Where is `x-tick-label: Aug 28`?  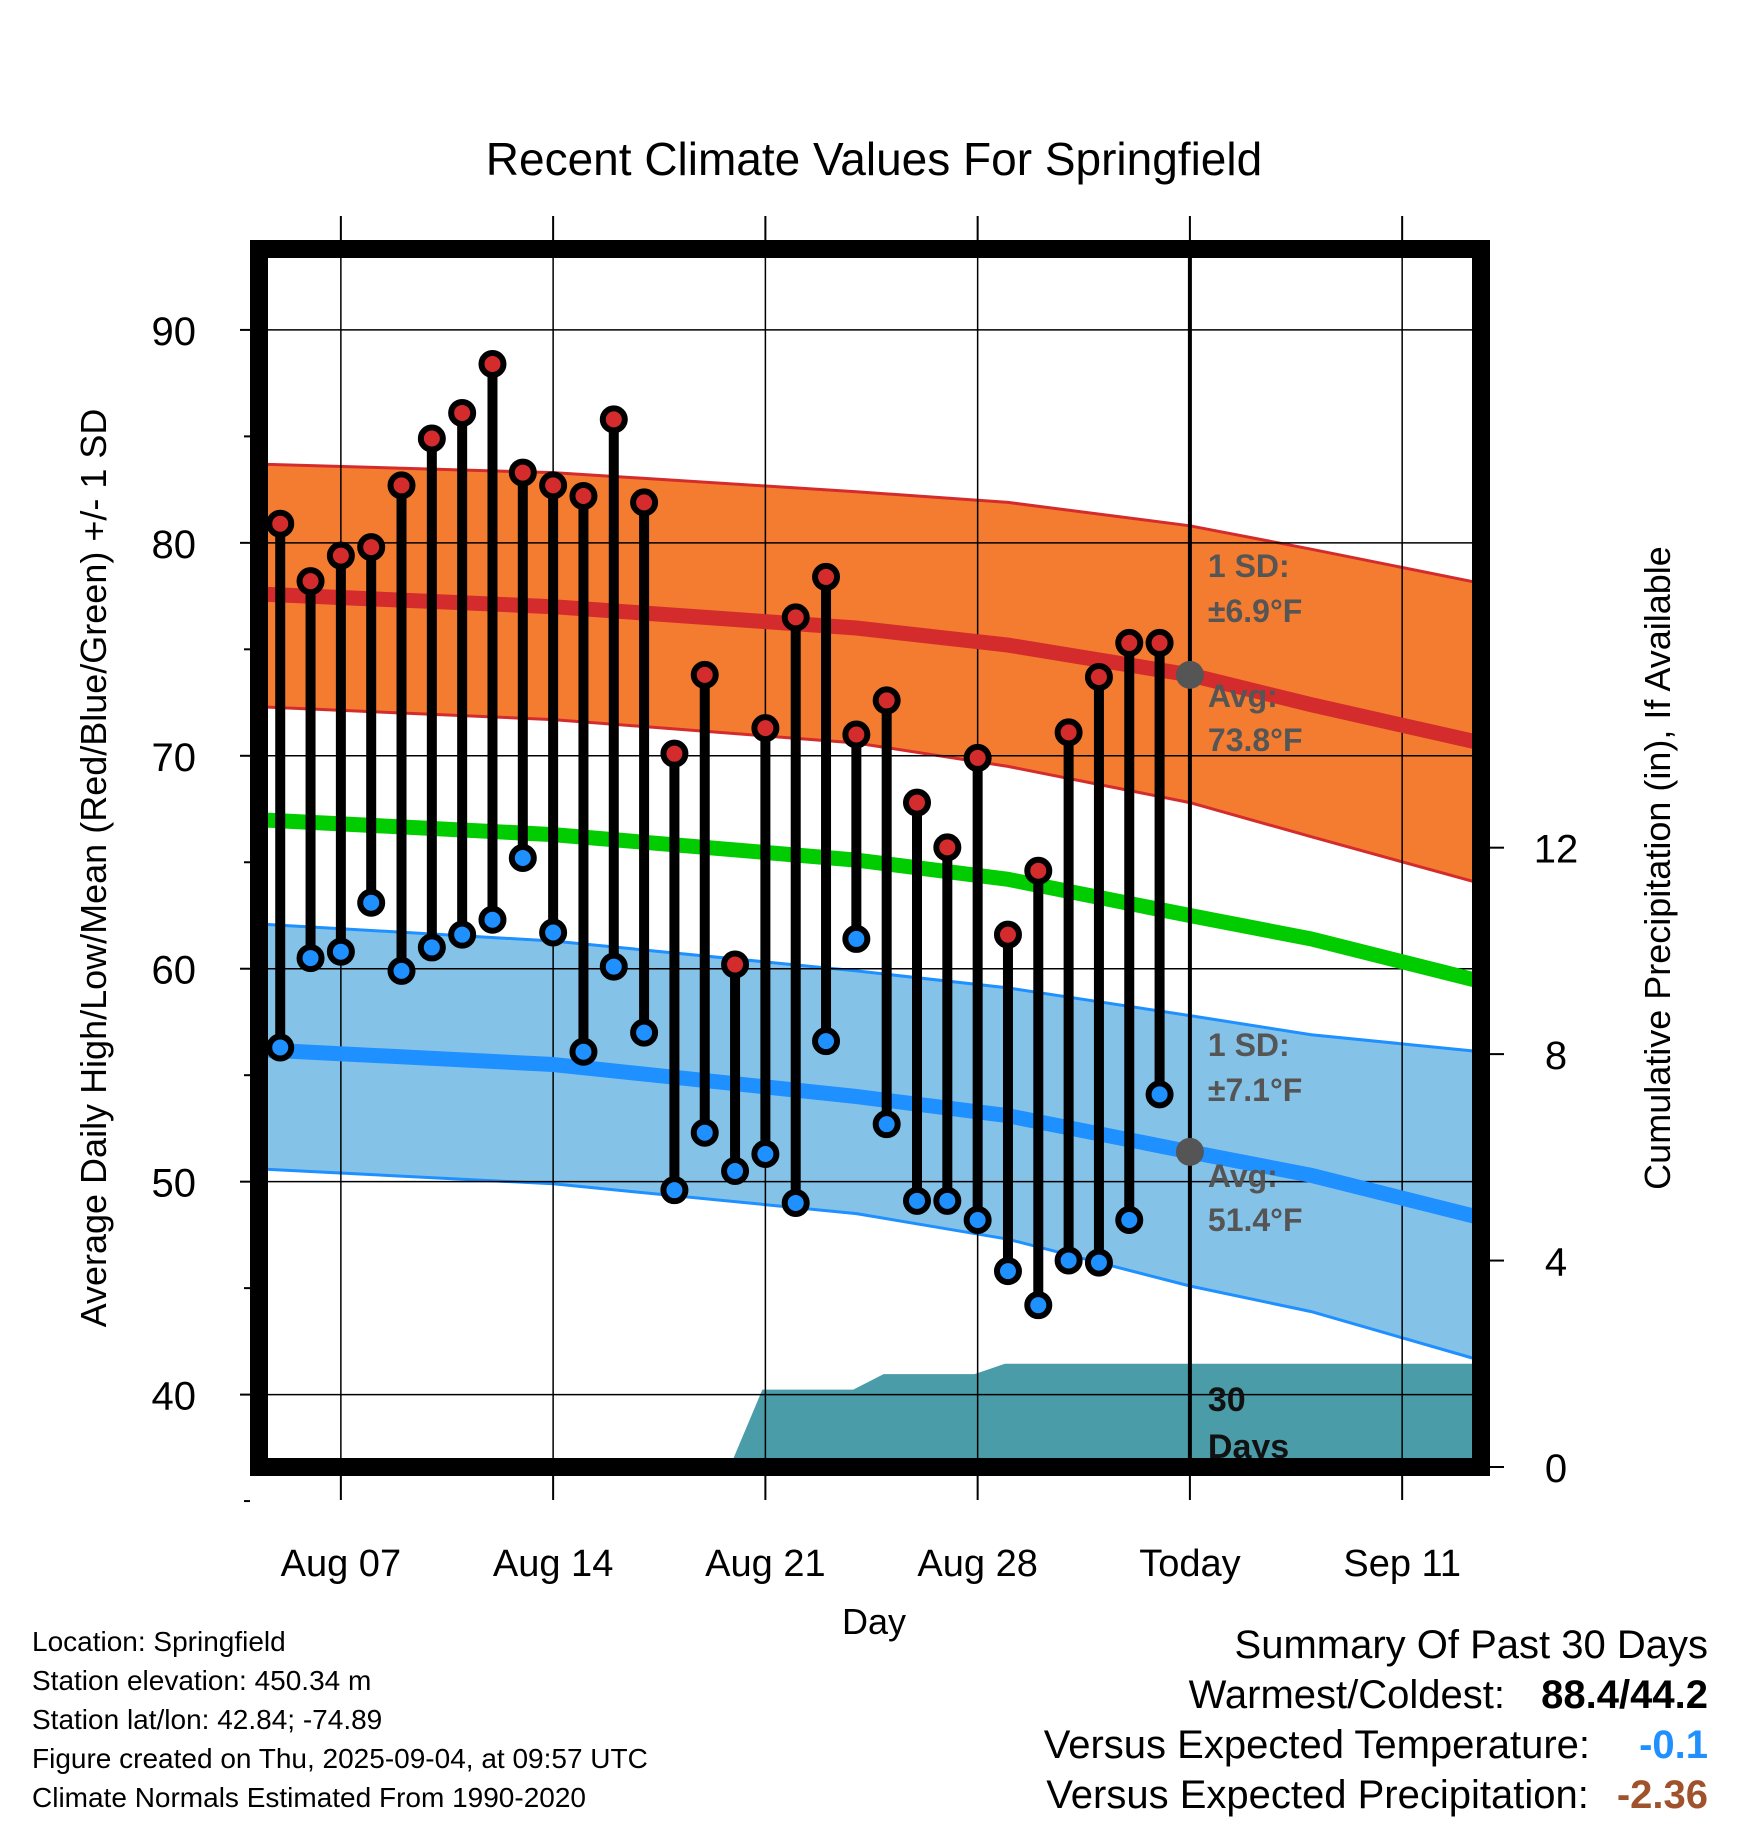 x-tick-label: Aug 28 is located at coordinates (977, 1564).